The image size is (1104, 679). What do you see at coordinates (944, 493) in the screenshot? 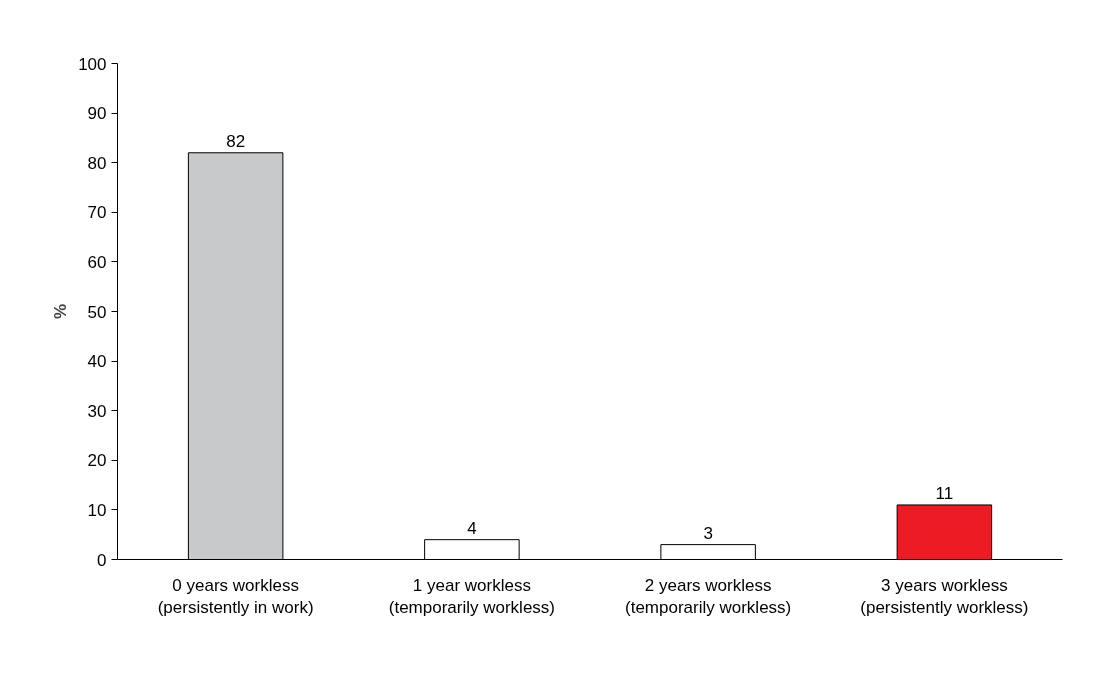
I see `data-label: 11` at bounding box center [944, 493].